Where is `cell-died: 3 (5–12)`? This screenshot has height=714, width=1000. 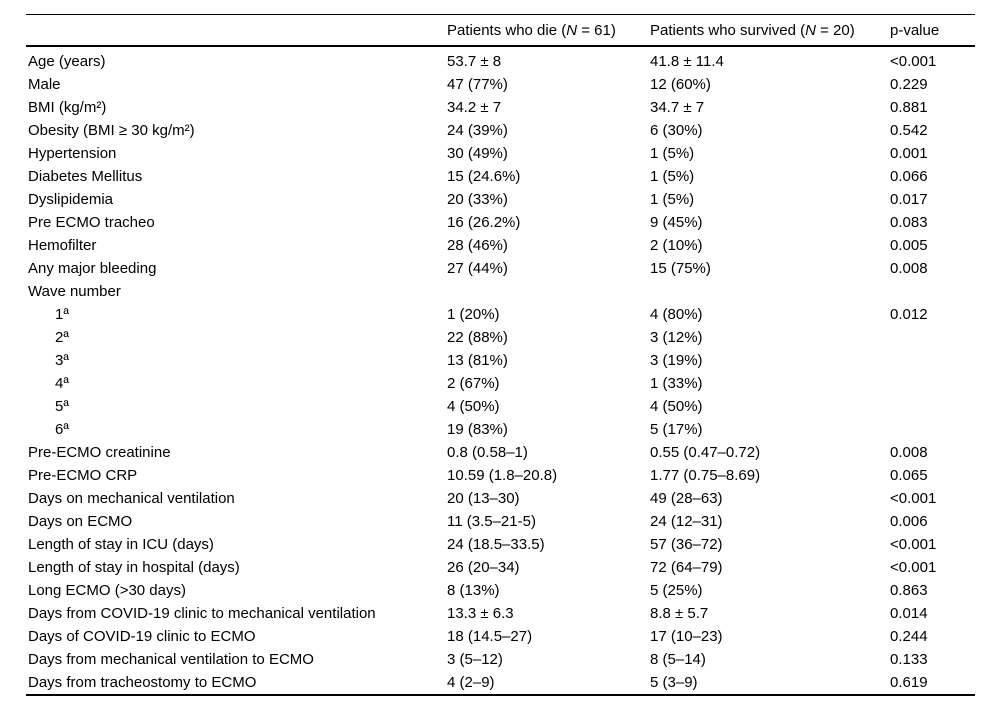 cell-died: 3 (5–12) is located at coordinates (475, 659).